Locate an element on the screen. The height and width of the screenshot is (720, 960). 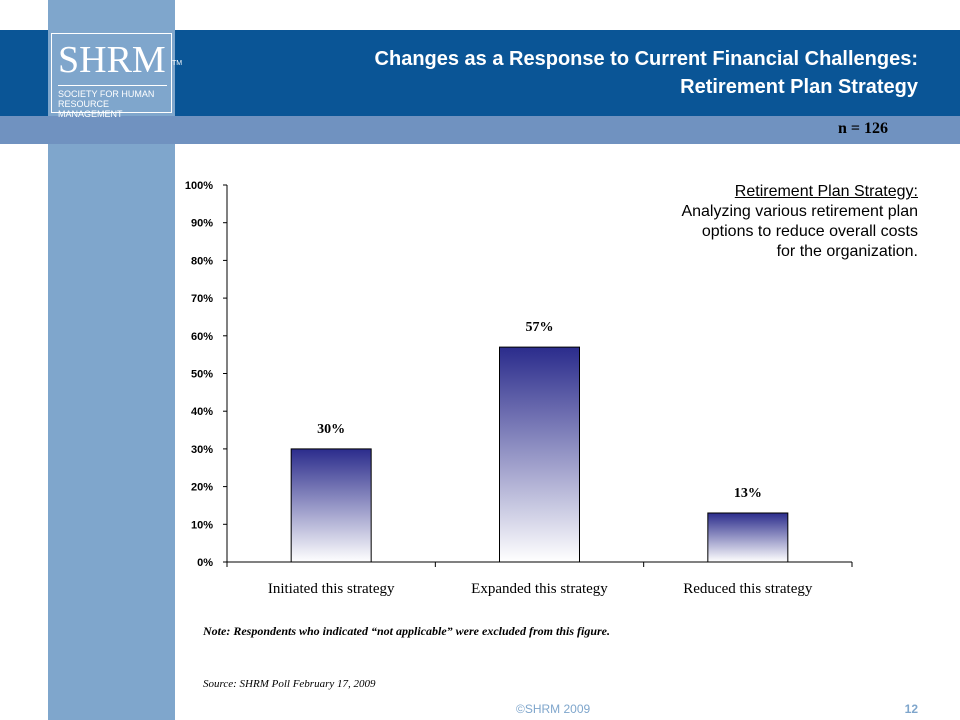
logo-subtitle-line1: SOCIETY FOR HUMAN is located at coordinates (106, 94).